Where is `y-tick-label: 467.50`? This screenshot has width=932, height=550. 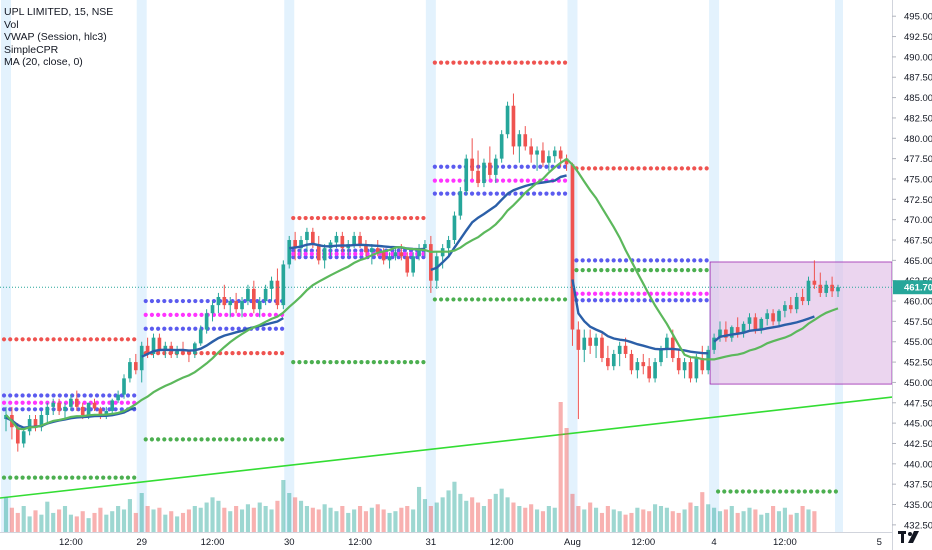
y-tick-label: 467.50 is located at coordinates (918, 241).